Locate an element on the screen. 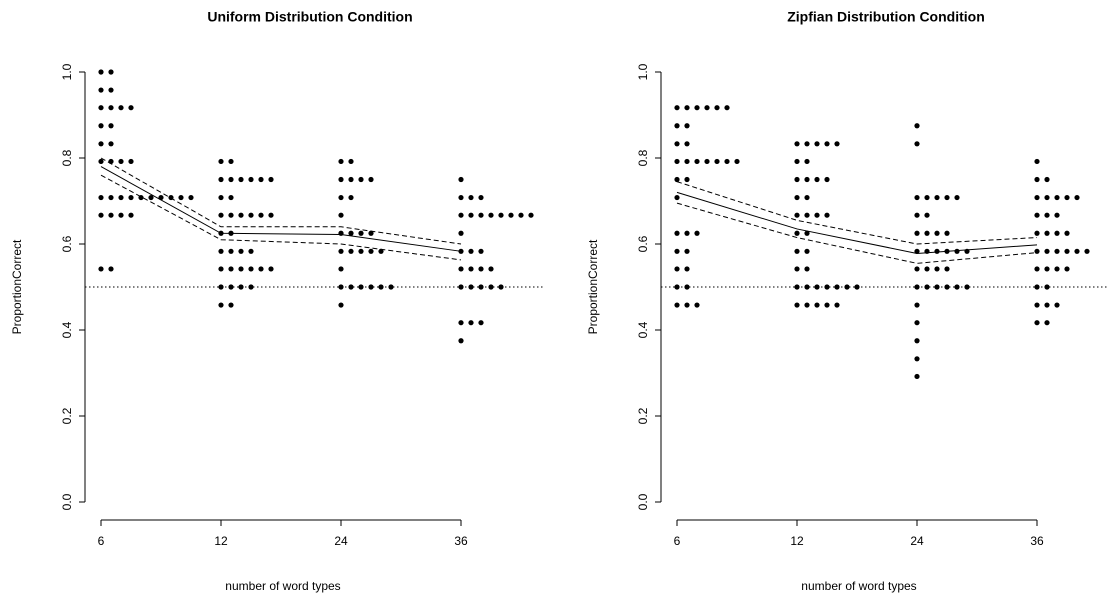 This screenshot has width=1107, height=596. chart-title: Zipfian Distribution Condition is located at coordinates (886, 17).